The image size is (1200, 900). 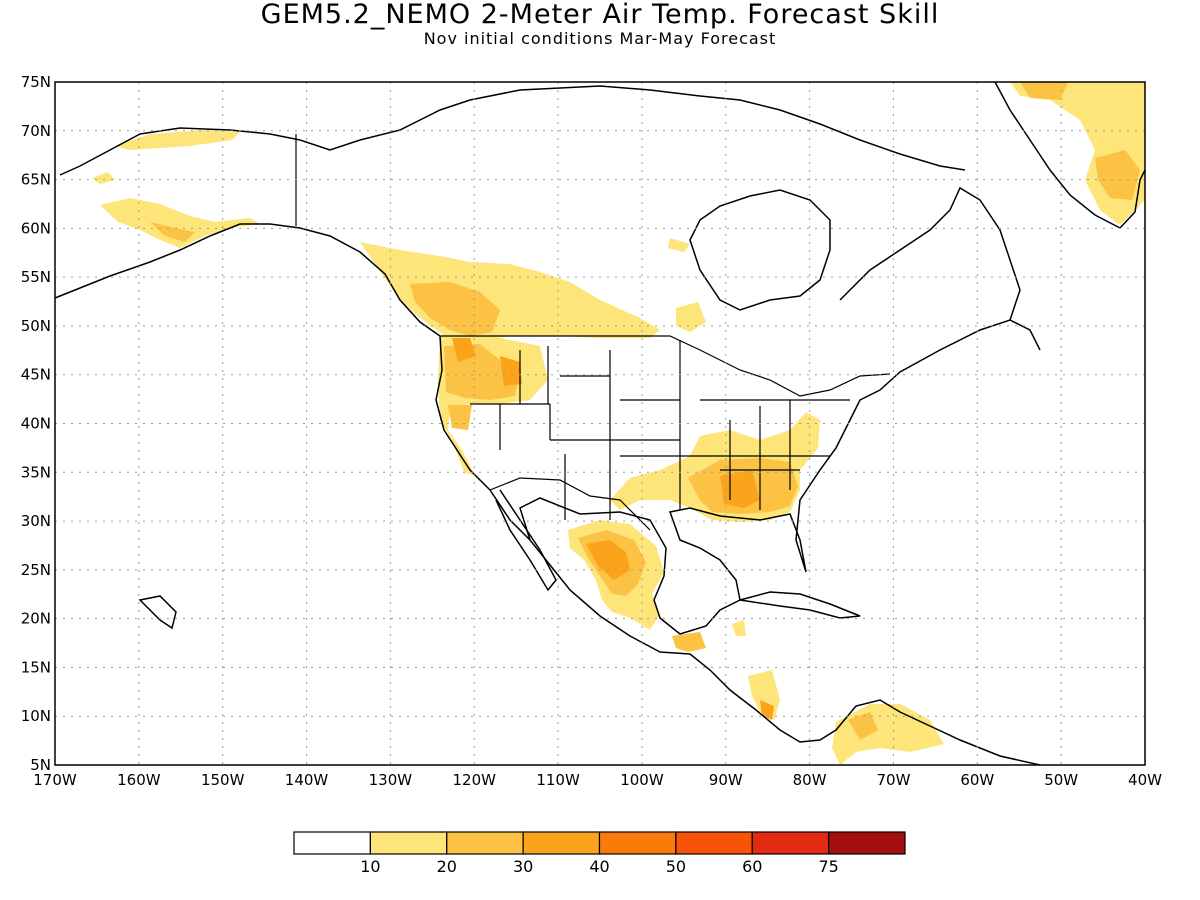 I want to click on colorbar: 10 20 30 40 50 60 75, so click(x=599, y=853).